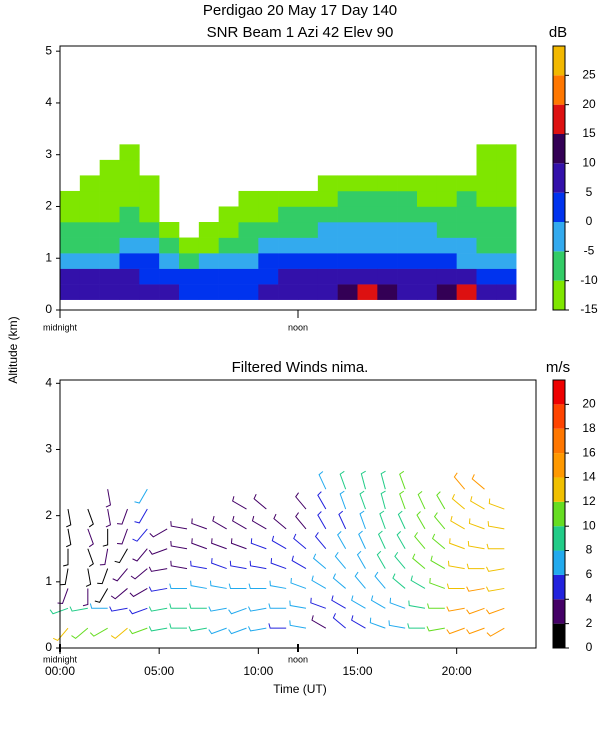  Describe the element at coordinates (48, 581) in the screenshot. I see `y-tick-label: 1` at that location.